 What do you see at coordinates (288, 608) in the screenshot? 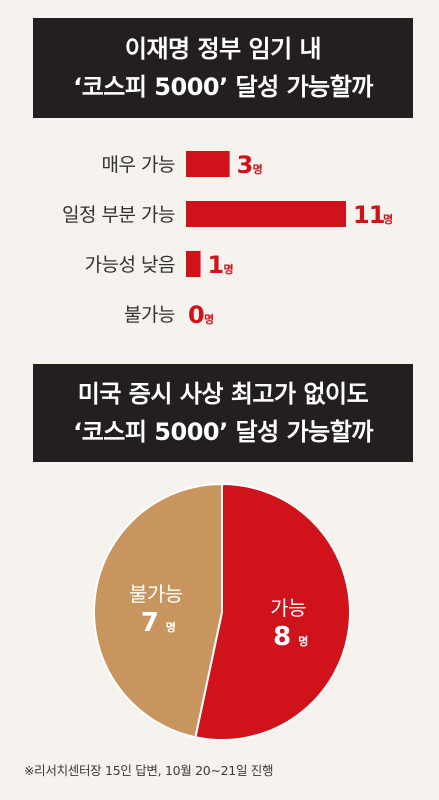
I see `pie-slice-label: 가능` at bounding box center [288, 608].